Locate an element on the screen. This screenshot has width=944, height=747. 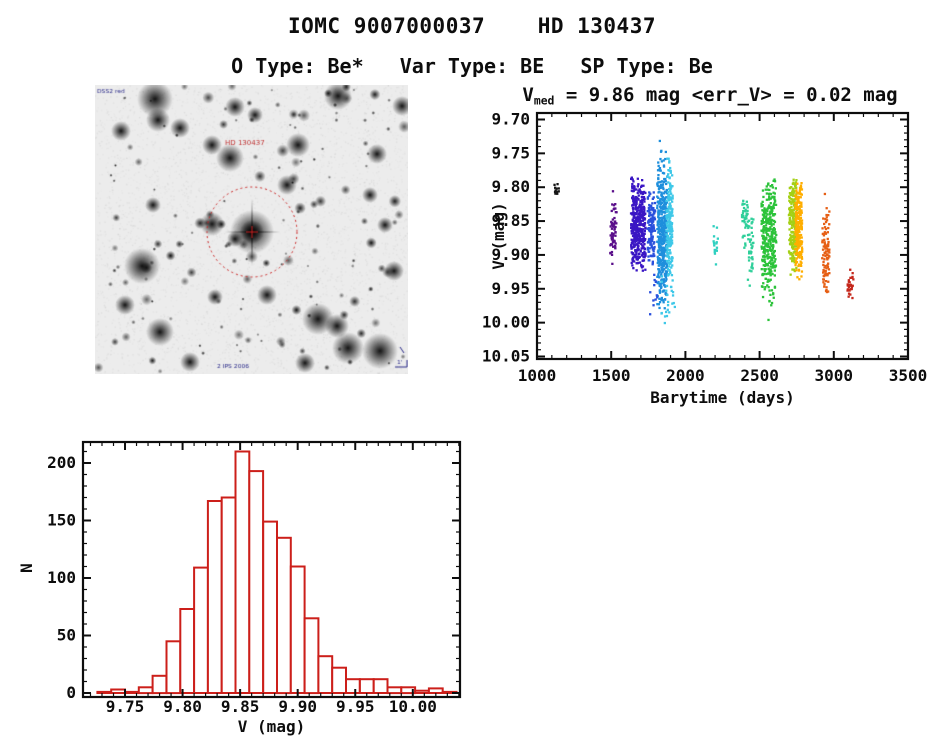
lightcurve-title-v: V is located at coordinates (528, 95).